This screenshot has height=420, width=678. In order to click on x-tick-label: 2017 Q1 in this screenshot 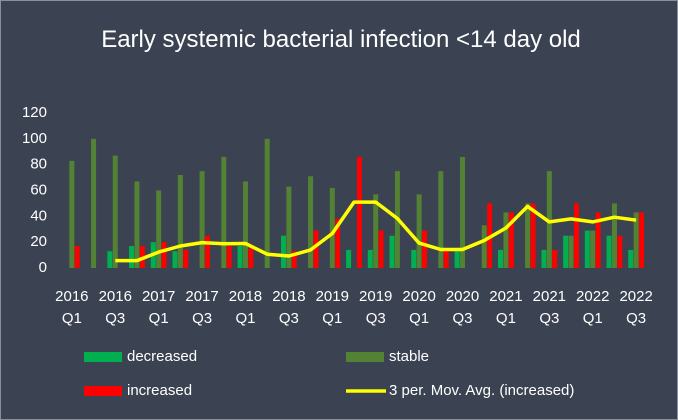, I will do `click(158, 307)`.